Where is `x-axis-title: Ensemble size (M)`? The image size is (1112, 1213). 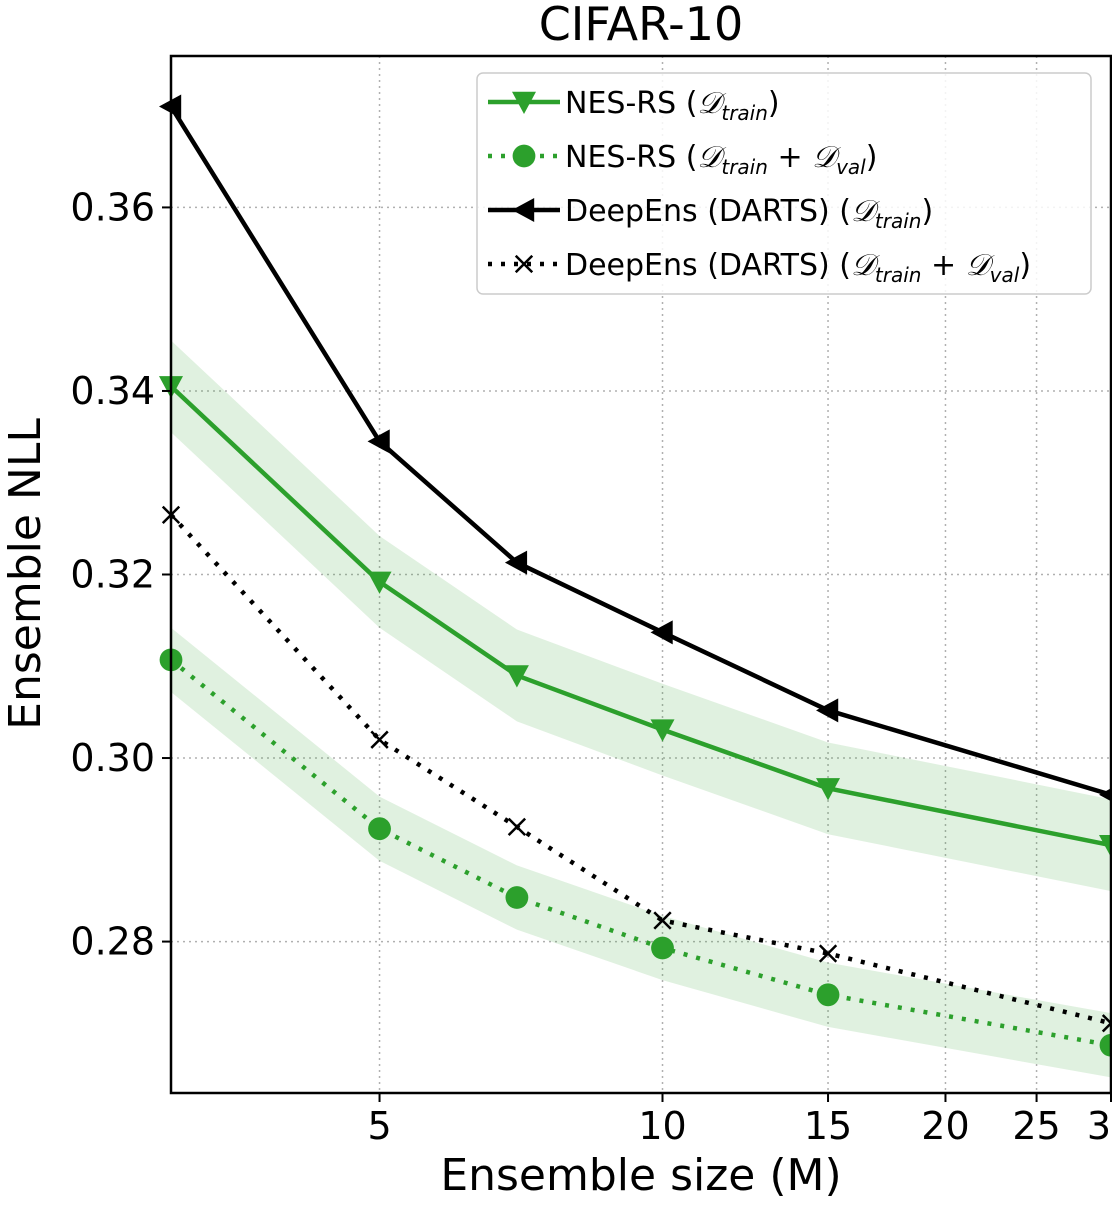
x-axis-title: Ensemble size (M) is located at coordinates (640, 1175).